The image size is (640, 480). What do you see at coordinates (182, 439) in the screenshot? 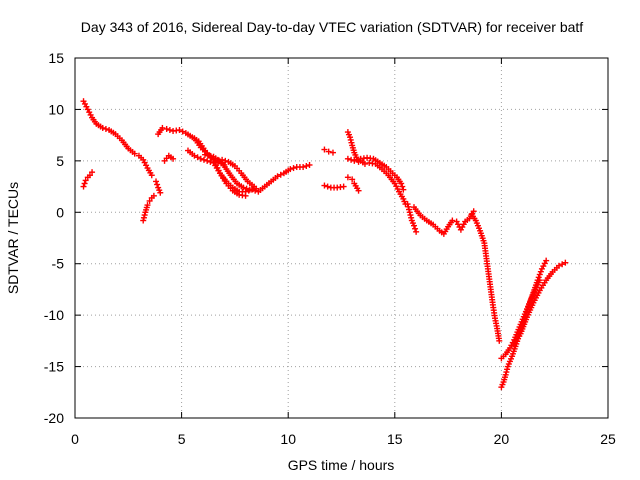
I see `x-tick-label-1: 5` at bounding box center [182, 439].